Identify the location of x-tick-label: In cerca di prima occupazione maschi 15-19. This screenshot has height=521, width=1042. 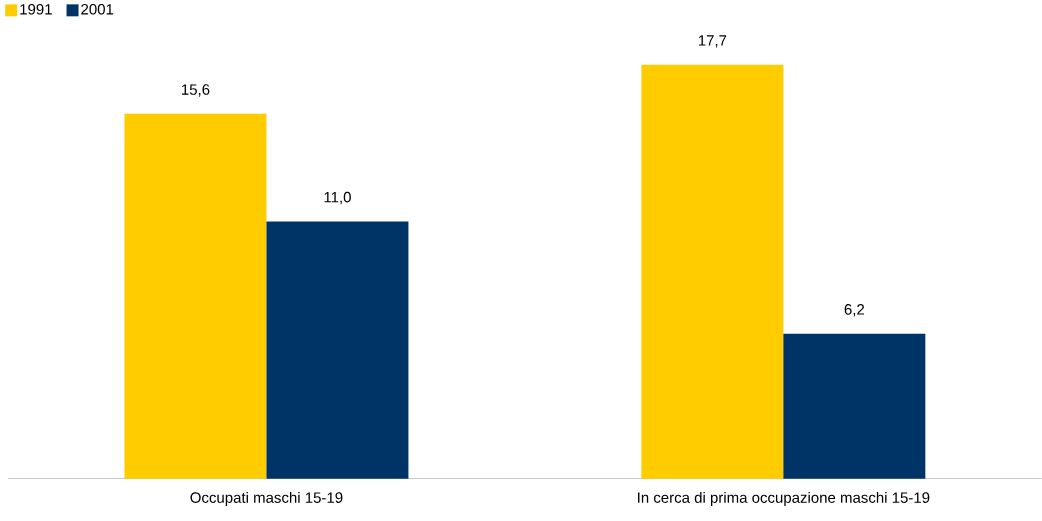
(784, 499).